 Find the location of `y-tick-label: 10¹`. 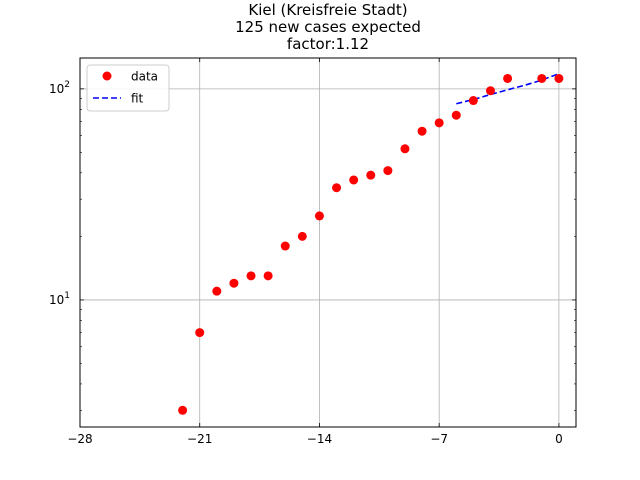

y-tick-label: 10¹ is located at coordinates (59, 299).